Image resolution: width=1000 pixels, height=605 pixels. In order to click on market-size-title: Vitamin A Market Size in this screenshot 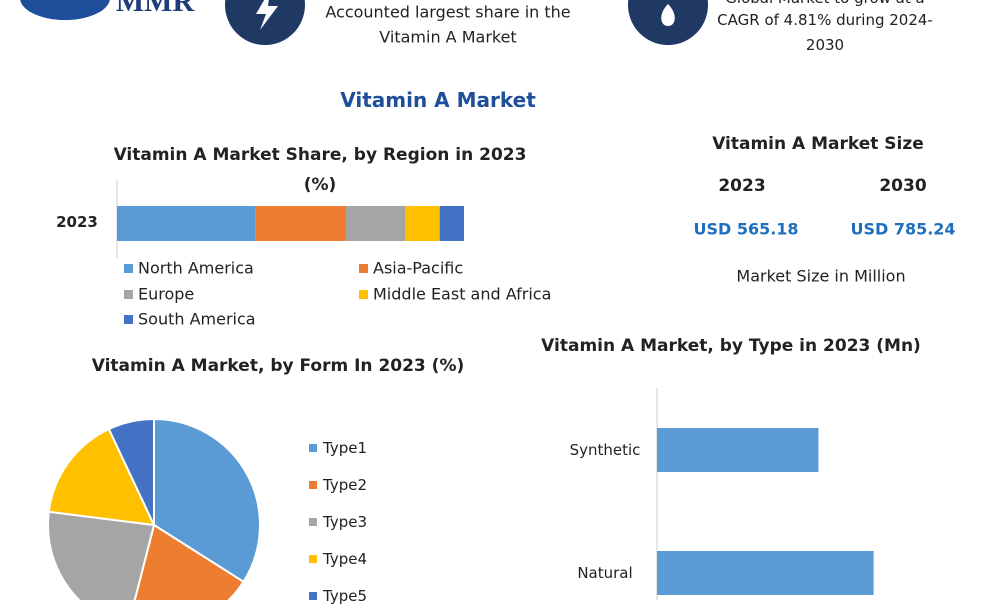, I will do `click(818, 144)`.